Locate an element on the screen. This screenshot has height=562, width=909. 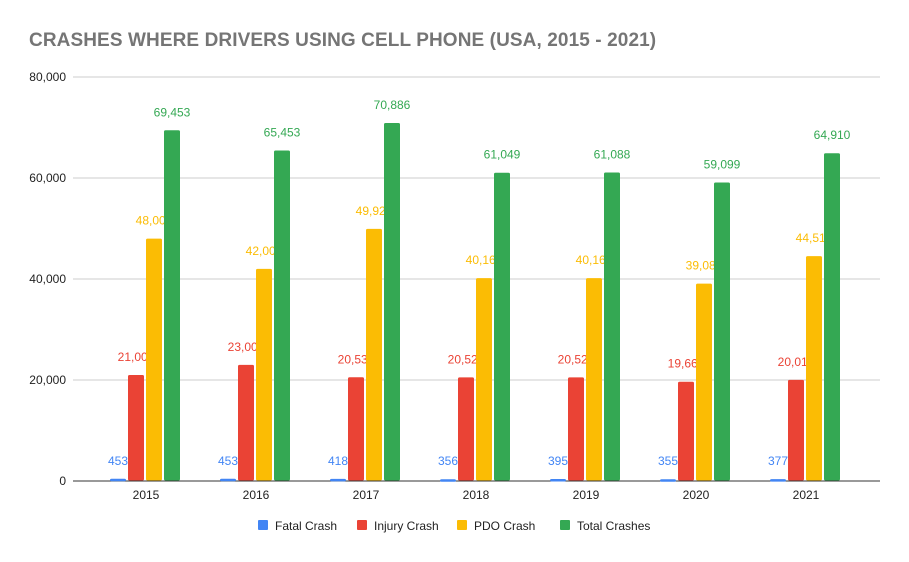
data-label: 61,088 is located at coordinates (612, 155).